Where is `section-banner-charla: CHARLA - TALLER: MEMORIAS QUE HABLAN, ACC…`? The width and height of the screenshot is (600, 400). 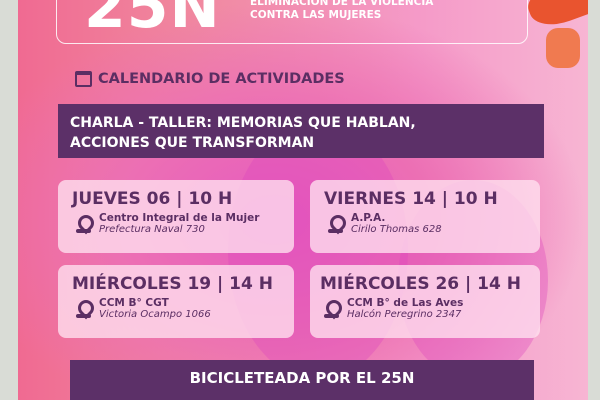
section-banner-charla: CHARLA - TALLER: MEMORIAS QUE HABLAN, ACC… is located at coordinates (301, 131).